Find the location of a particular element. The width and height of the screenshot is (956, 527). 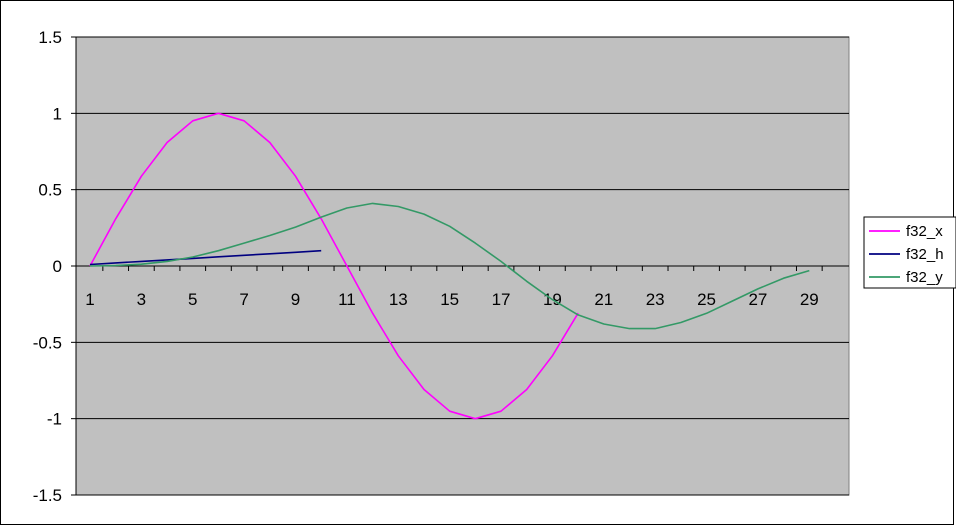

x-tick-label: 13 is located at coordinates (398, 299).